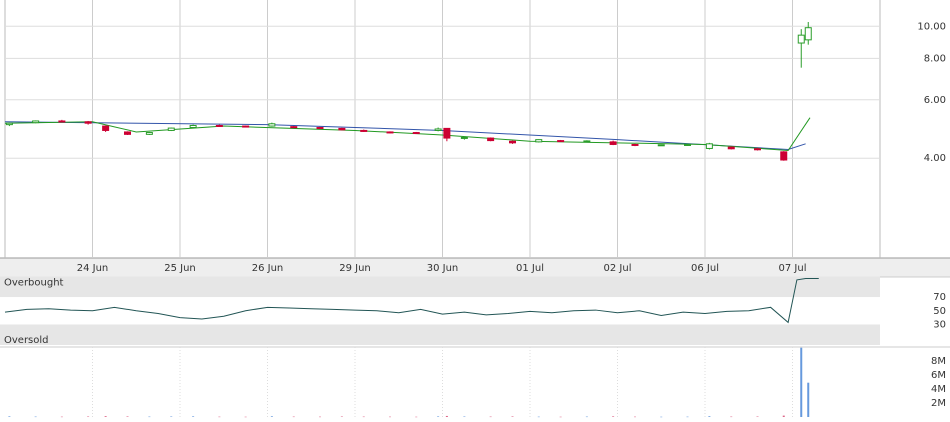  Describe the element at coordinates (931, 26) in the screenshot. I see `y-tick-label: 10.00` at that location.